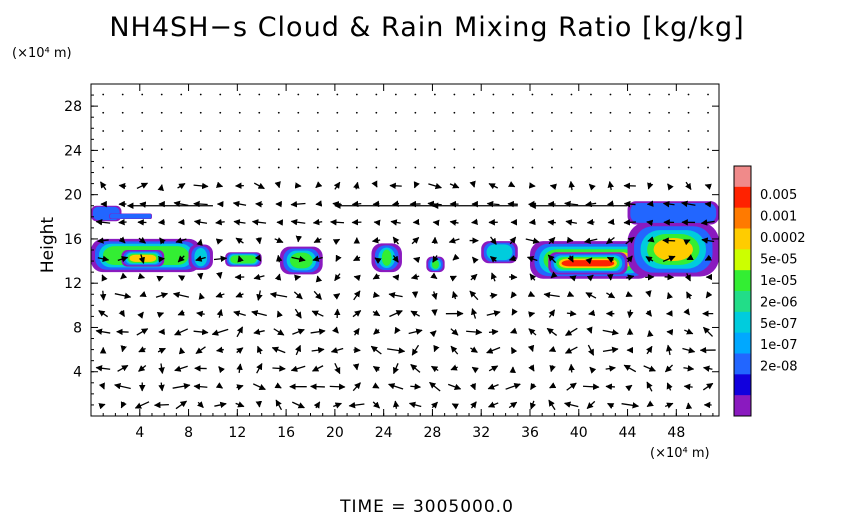 The image size is (854, 519). What do you see at coordinates (73, 151) in the screenshot?
I see `y-tick-label: 24` at bounding box center [73, 151].